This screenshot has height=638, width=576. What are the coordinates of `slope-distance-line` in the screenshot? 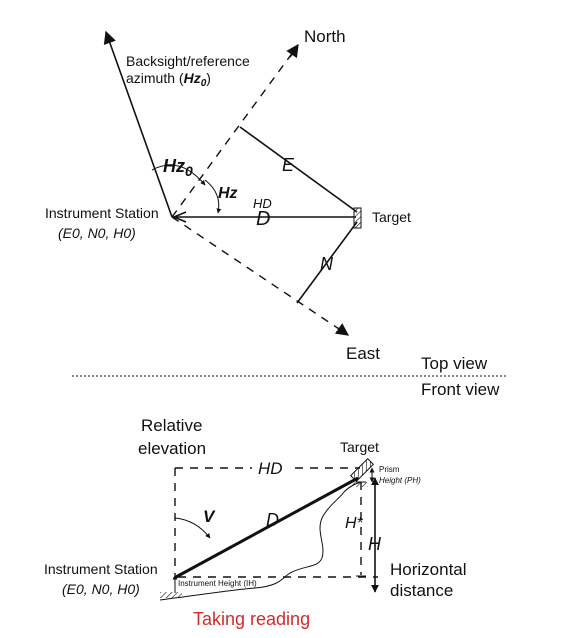 It's located at (267, 527).